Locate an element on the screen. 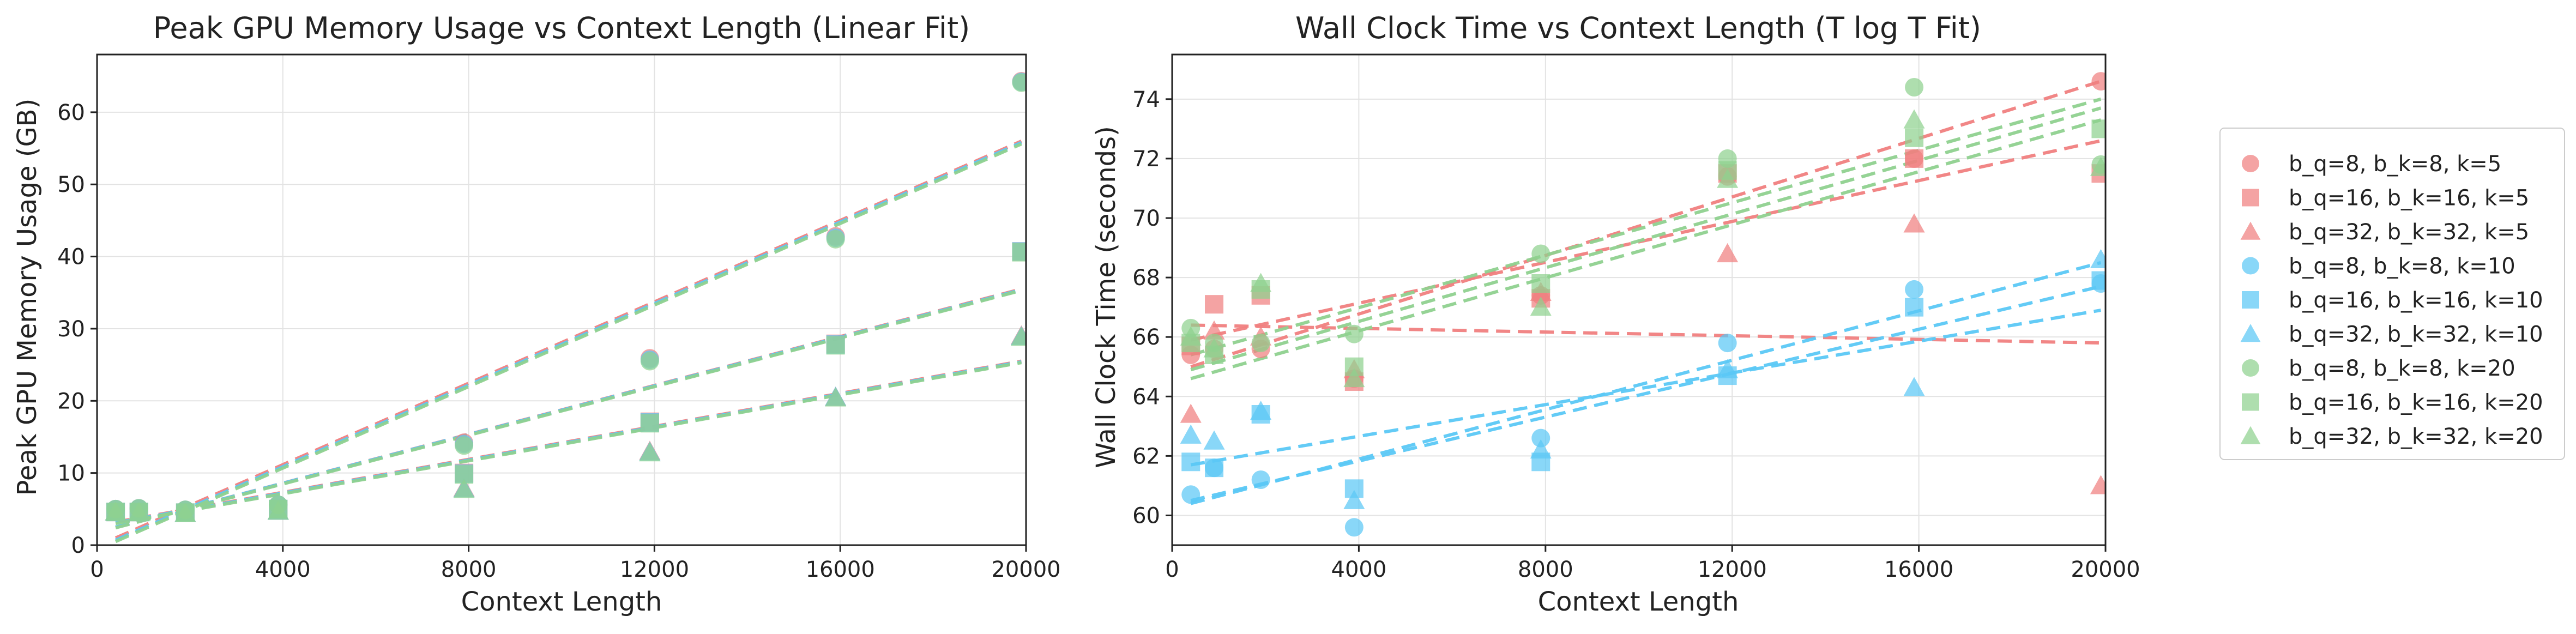 The height and width of the screenshot is (634, 2576). time-chart-xlabel: Context Length is located at coordinates (1639, 602).